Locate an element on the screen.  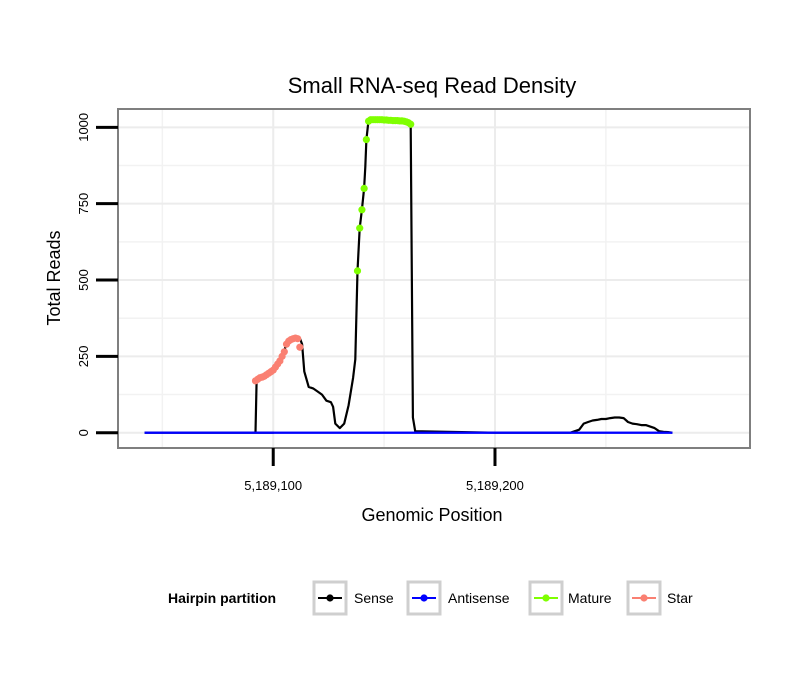
y-tick-label-0: 0 is located at coordinates (83, 432).